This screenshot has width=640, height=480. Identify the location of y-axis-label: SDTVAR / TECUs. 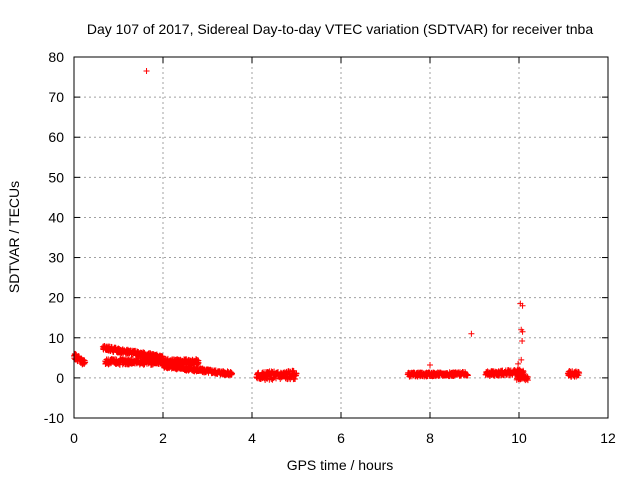
(14, 237).